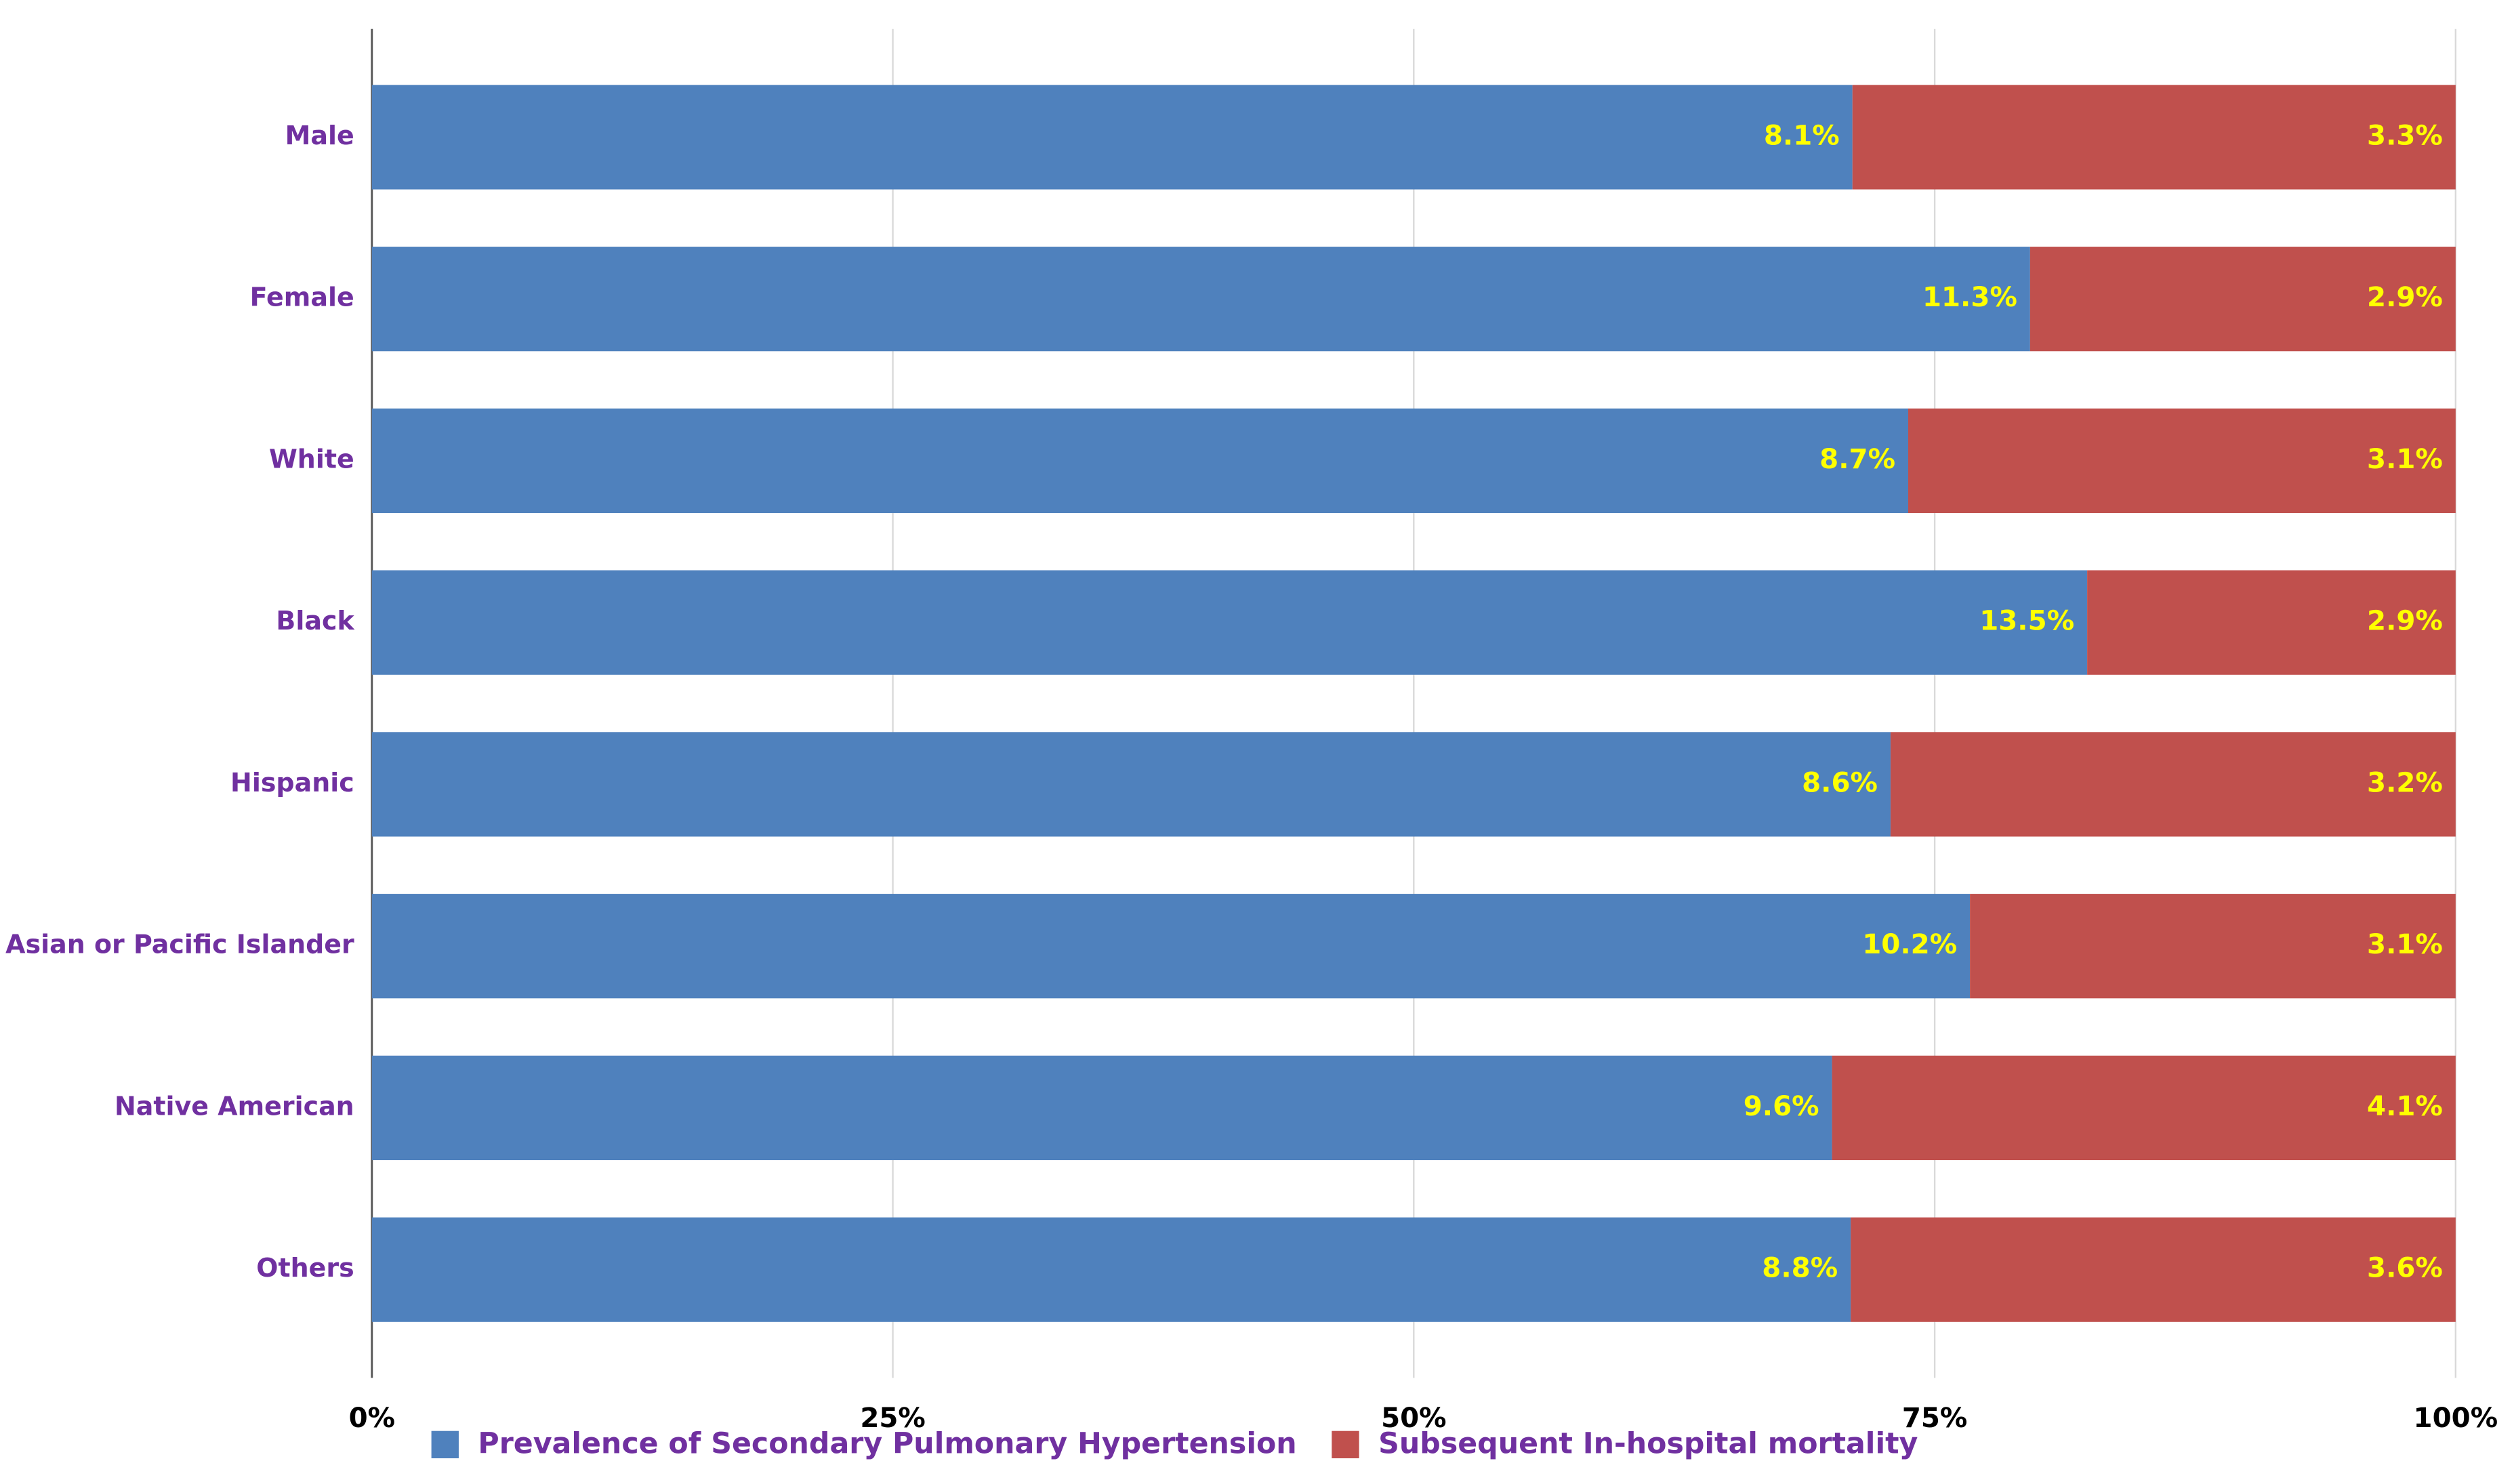 The width and height of the screenshot is (2514, 1484). What do you see at coordinates (305, 1268) in the screenshot?
I see `y-tick-label: Others` at bounding box center [305, 1268].